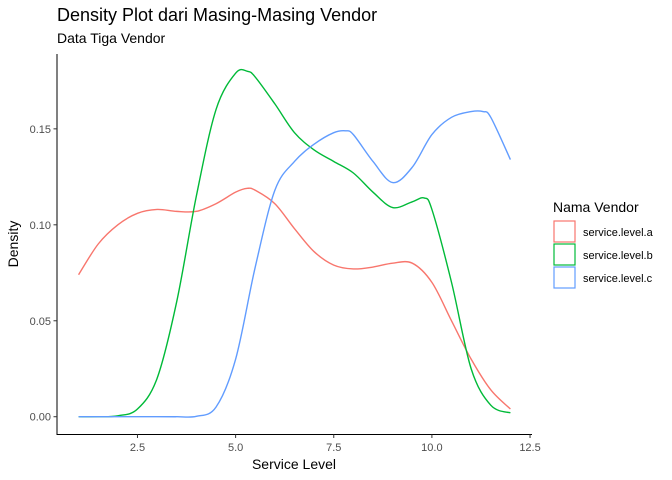  Describe the element at coordinates (618, 279) in the screenshot. I see `legend-label: service.level.c` at that location.